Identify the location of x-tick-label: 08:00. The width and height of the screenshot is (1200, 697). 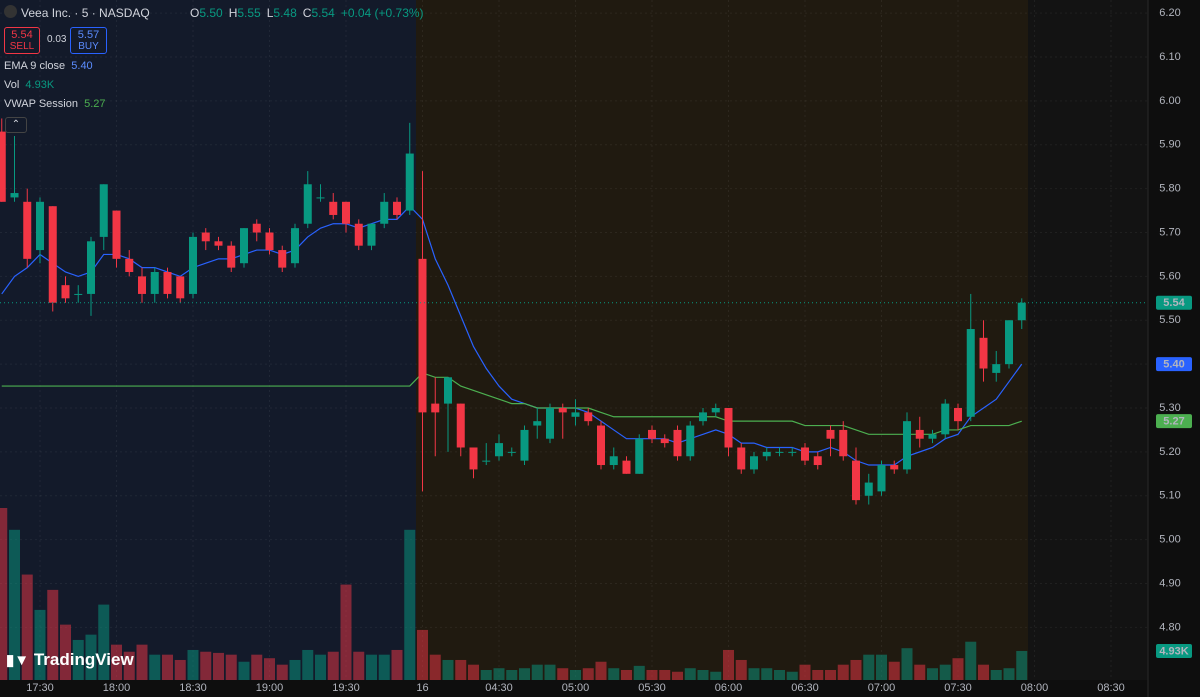
(1035, 688).